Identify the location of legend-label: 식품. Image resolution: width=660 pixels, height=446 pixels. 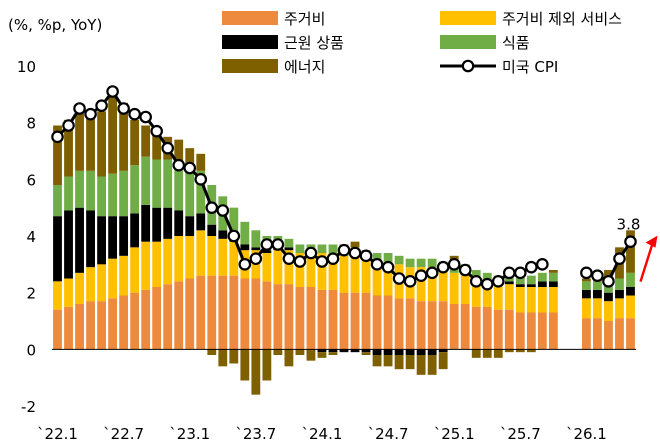
(516, 43).